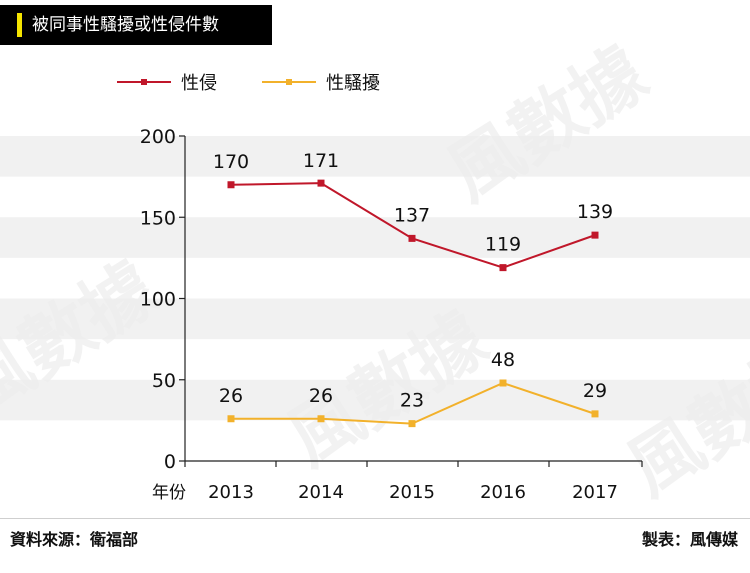 The width and height of the screenshot is (750, 573). What do you see at coordinates (158, 300) in the screenshot?
I see `y-tick-label: 100` at bounding box center [158, 300].